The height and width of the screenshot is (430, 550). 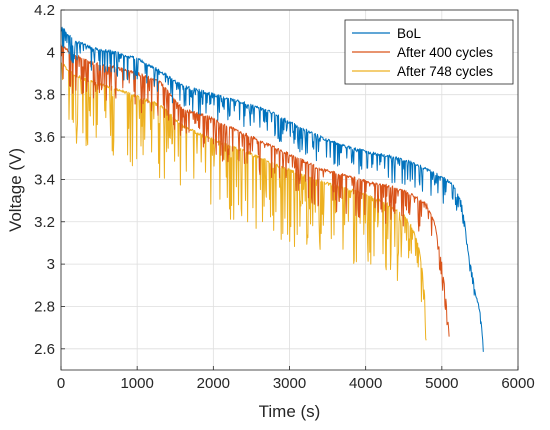 I want to click on y-axis-label: Voltage (V), so click(x=15, y=190).